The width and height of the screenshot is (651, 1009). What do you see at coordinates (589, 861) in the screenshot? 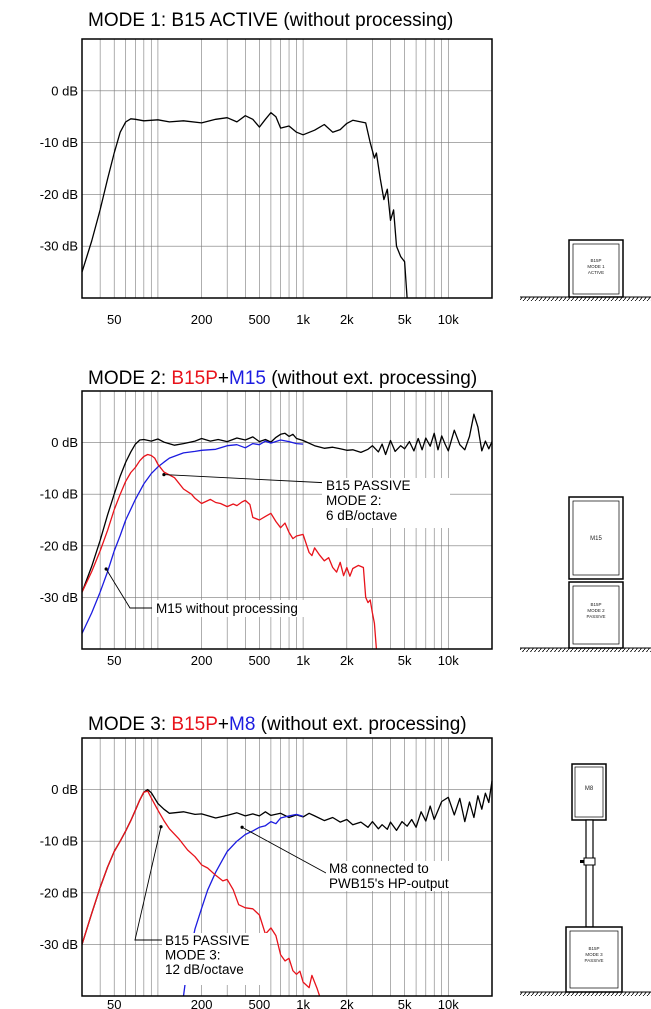
I see `pole-clamp` at bounding box center [589, 861].